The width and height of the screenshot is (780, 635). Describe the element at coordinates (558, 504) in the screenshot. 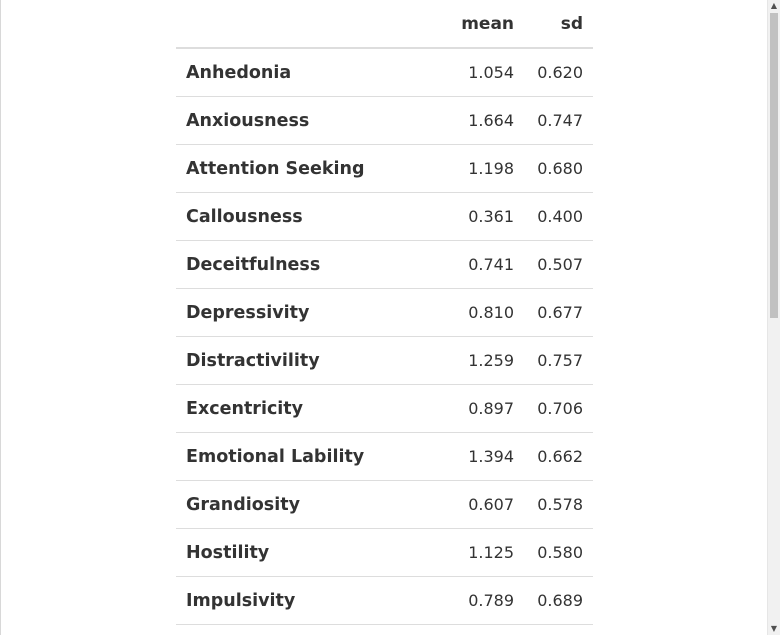

I see `row-sd: 0.578` at that location.